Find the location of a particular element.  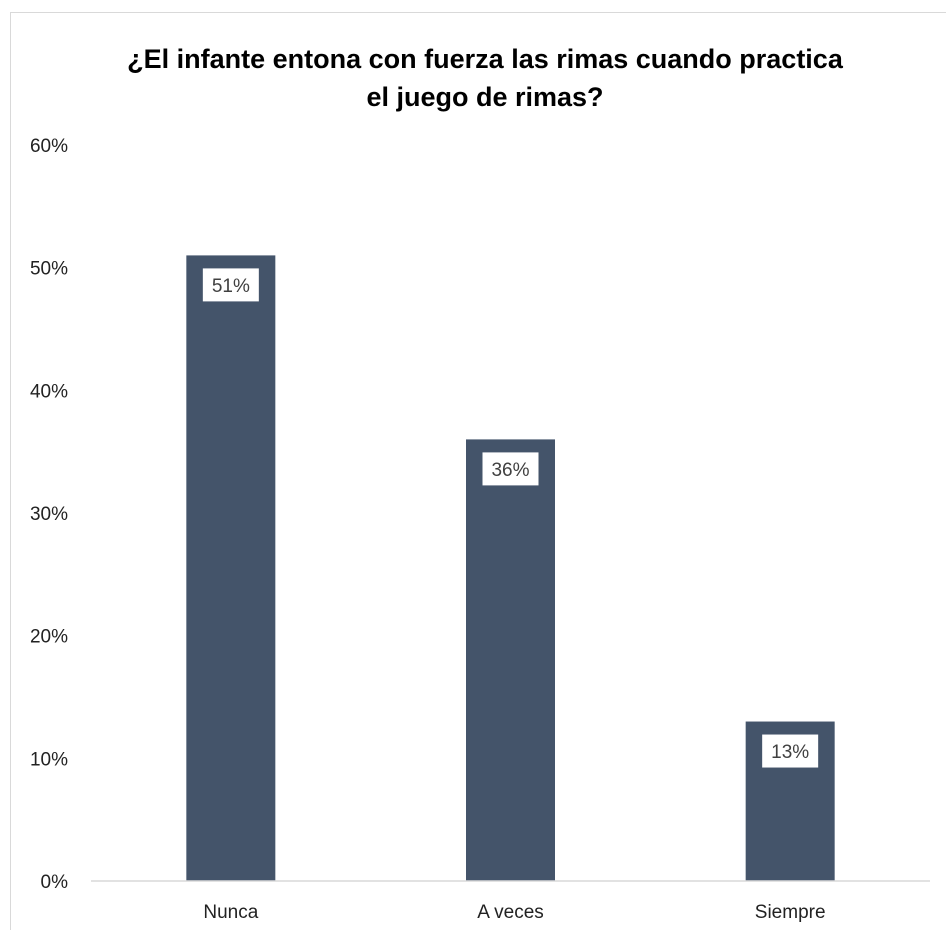

data-label: 13% is located at coordinates (790, 752).